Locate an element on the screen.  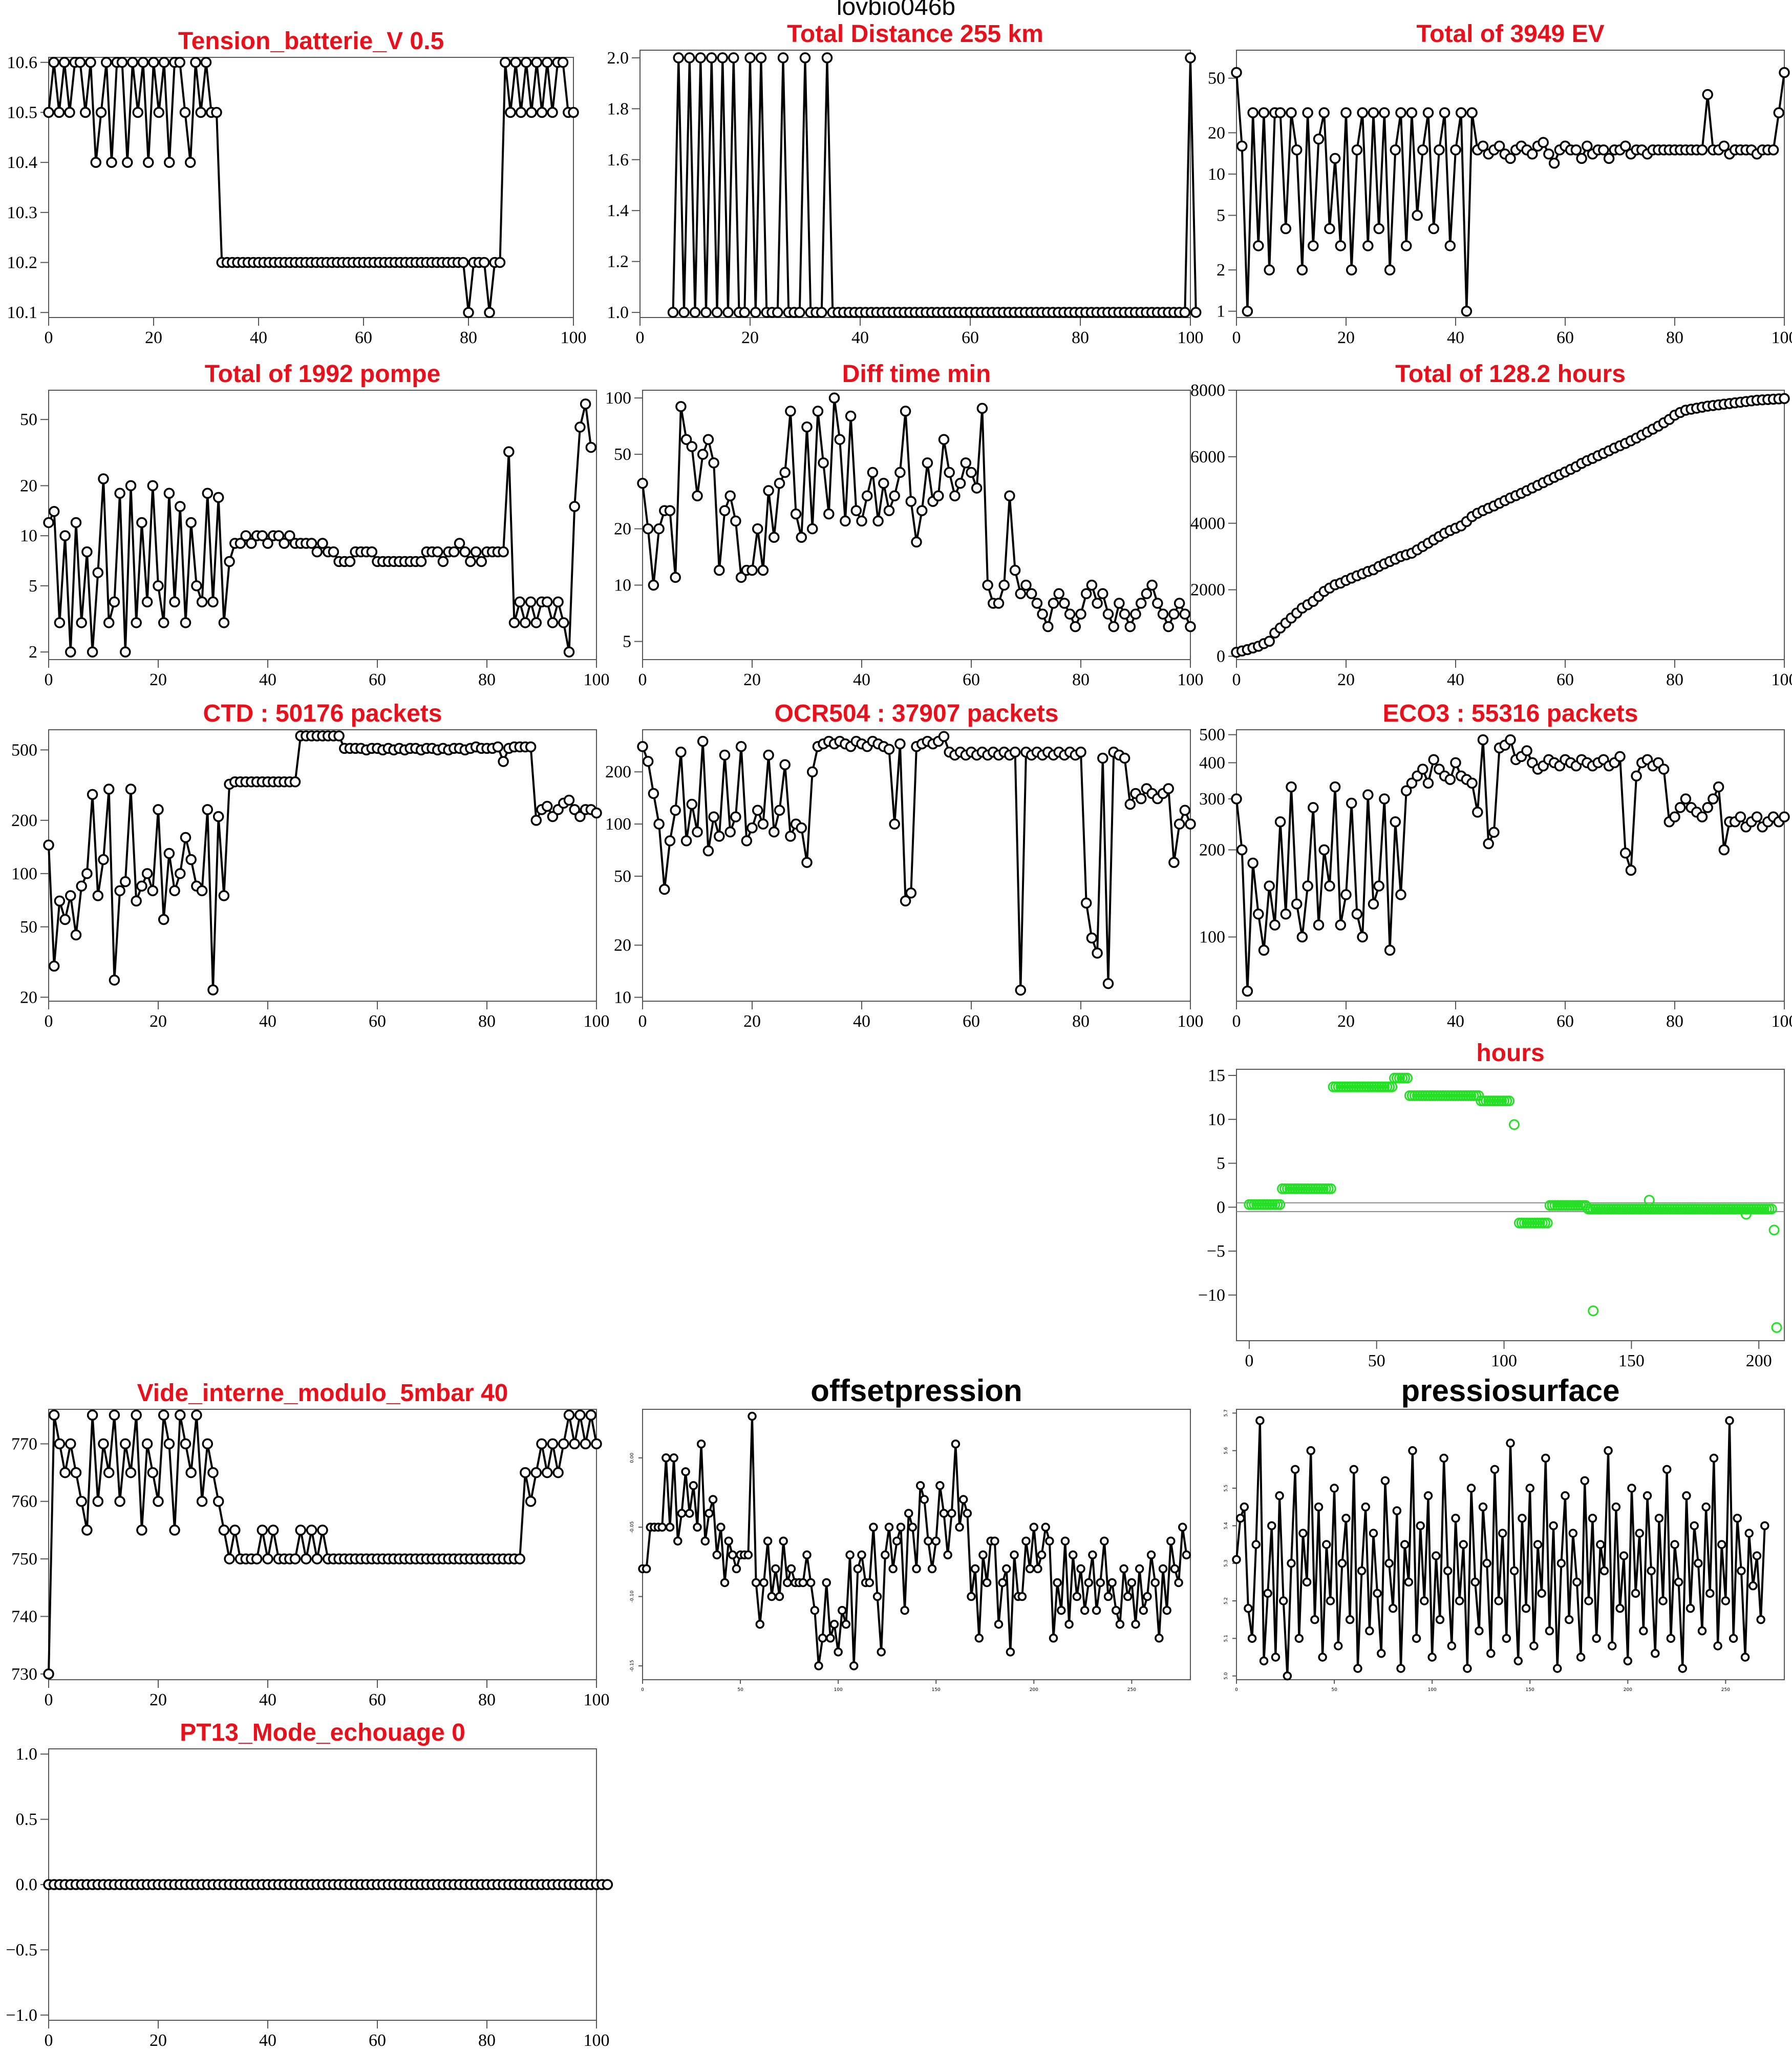
page-title: lovbio046b is located at coordinates (896, 10).